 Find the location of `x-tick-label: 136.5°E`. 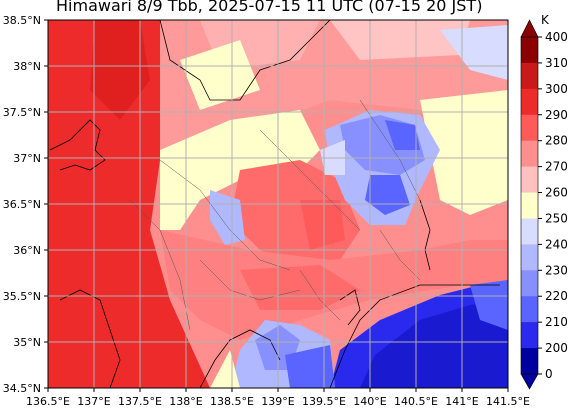

x-tick-label: 136.5°E is located at coordinates (48, 401).